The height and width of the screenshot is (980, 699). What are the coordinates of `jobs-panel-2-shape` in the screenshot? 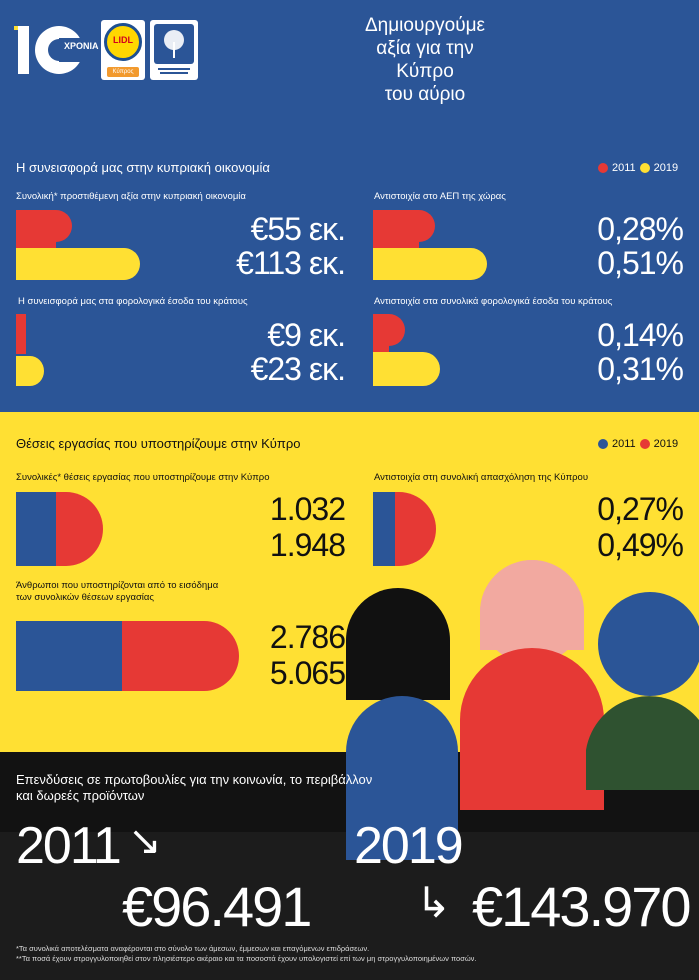 It's located at (404, 529).